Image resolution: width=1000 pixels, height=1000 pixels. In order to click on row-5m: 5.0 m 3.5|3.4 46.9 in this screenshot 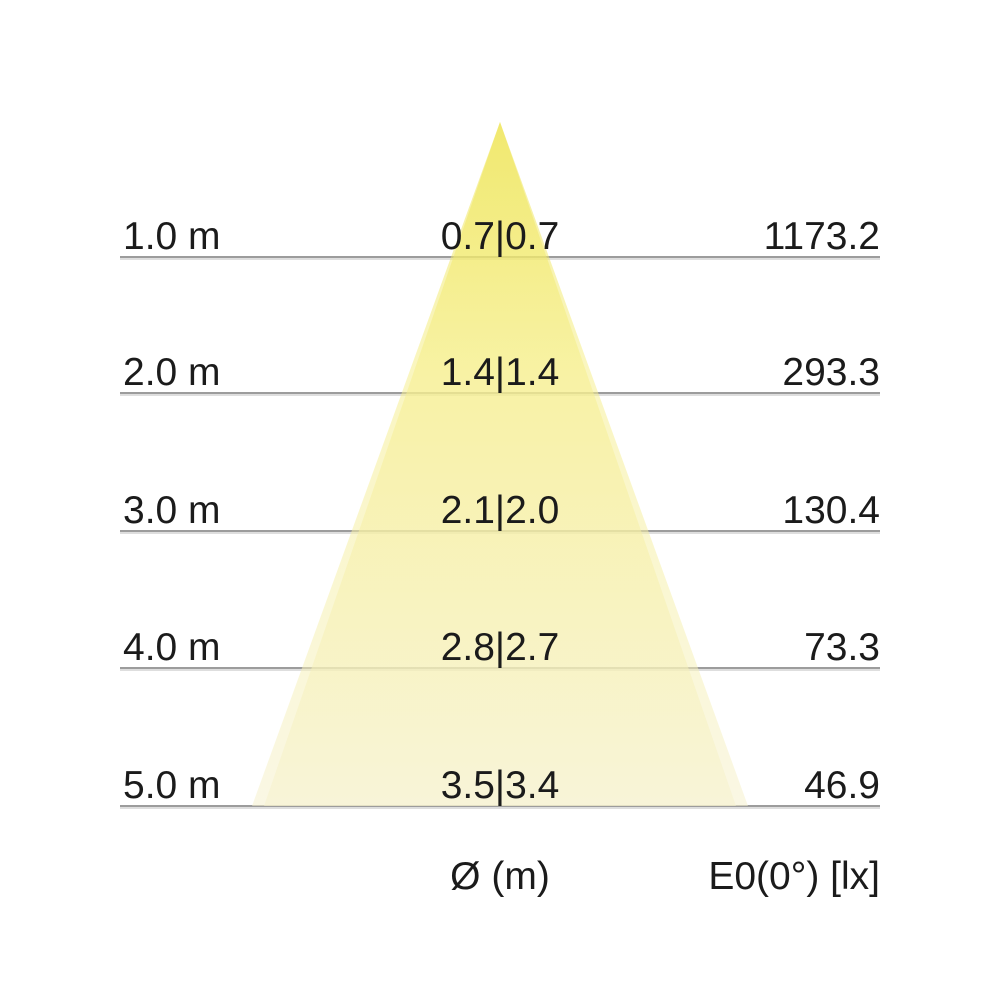, I will do `click(500, 782)`.